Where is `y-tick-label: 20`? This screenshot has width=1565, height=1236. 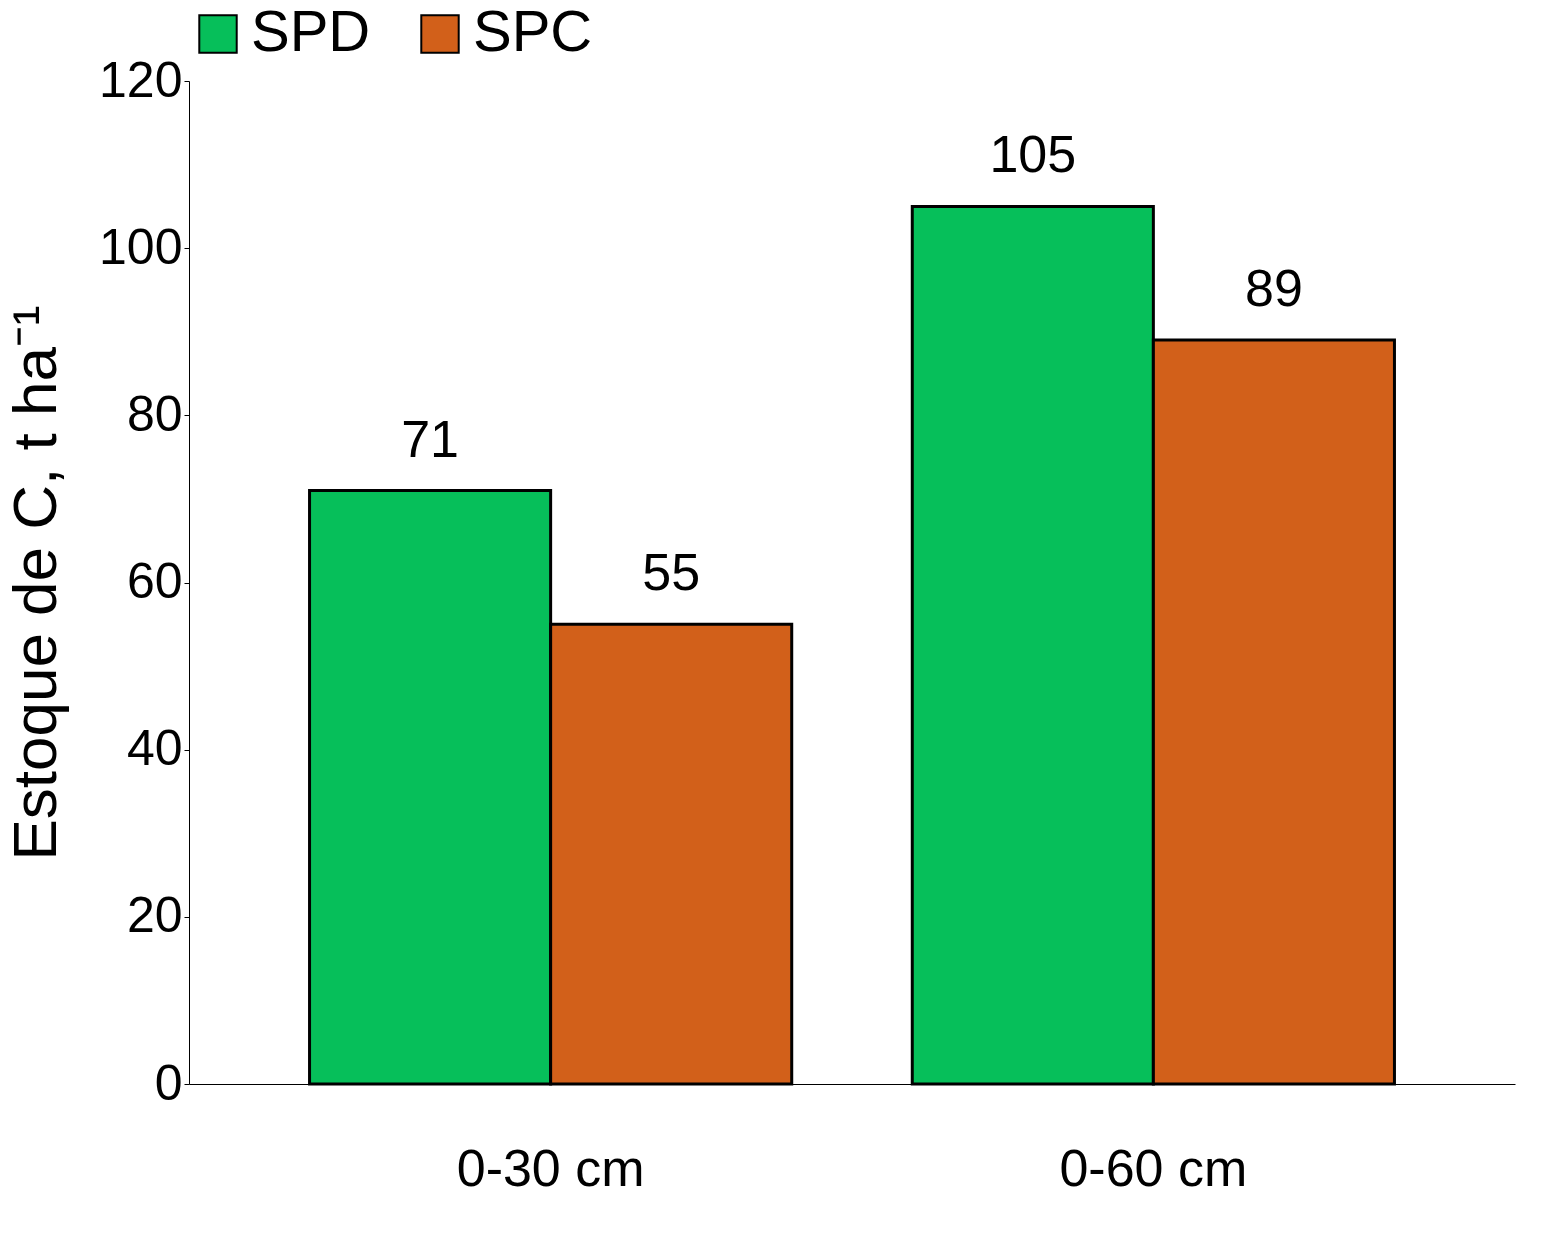 y-tick-label: 20 is located at coordinates (154, 915).